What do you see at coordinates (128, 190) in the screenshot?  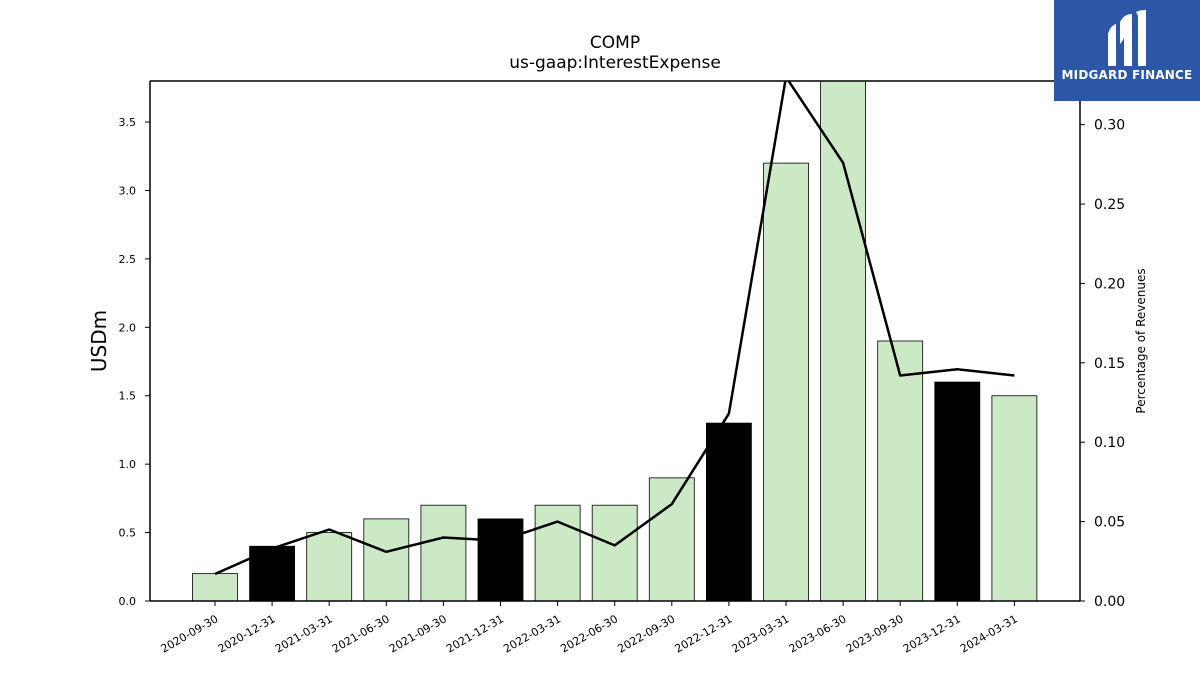 I see `left-tick-label: 3.0` at bounding box center [128, 190].